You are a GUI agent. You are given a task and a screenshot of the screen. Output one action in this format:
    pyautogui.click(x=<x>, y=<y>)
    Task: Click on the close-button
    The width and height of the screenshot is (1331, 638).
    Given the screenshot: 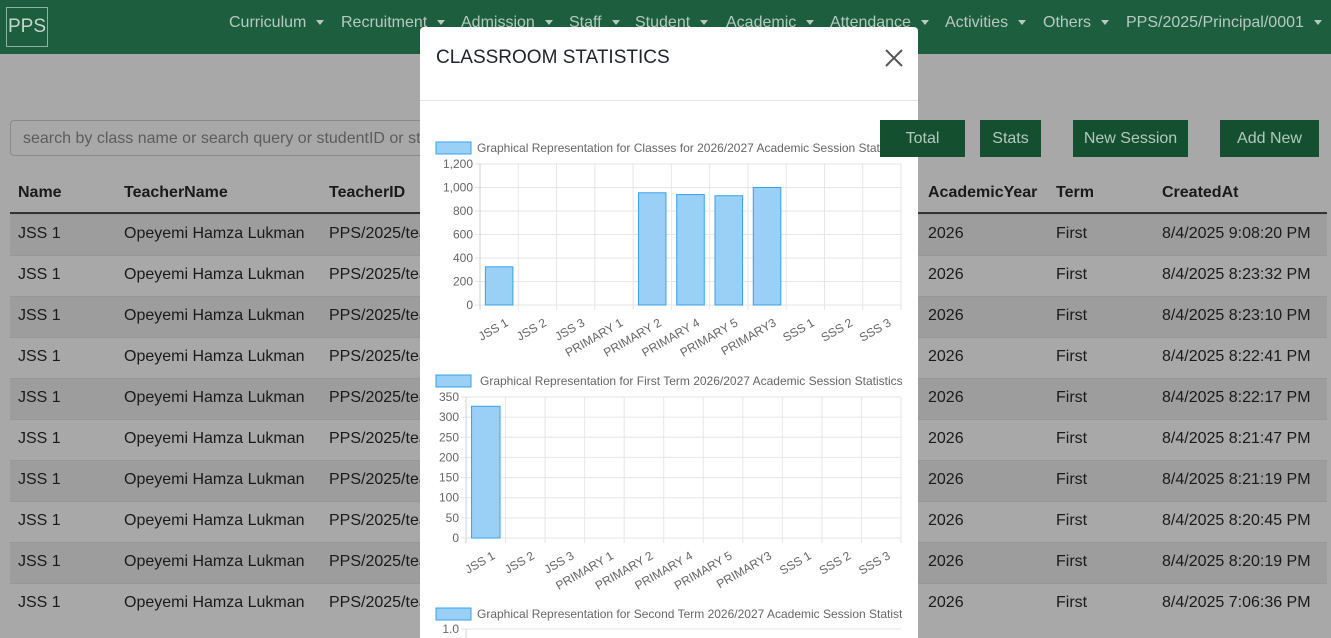 What is the action you would take?
    pyautogui.click(x=894, y=58)
    